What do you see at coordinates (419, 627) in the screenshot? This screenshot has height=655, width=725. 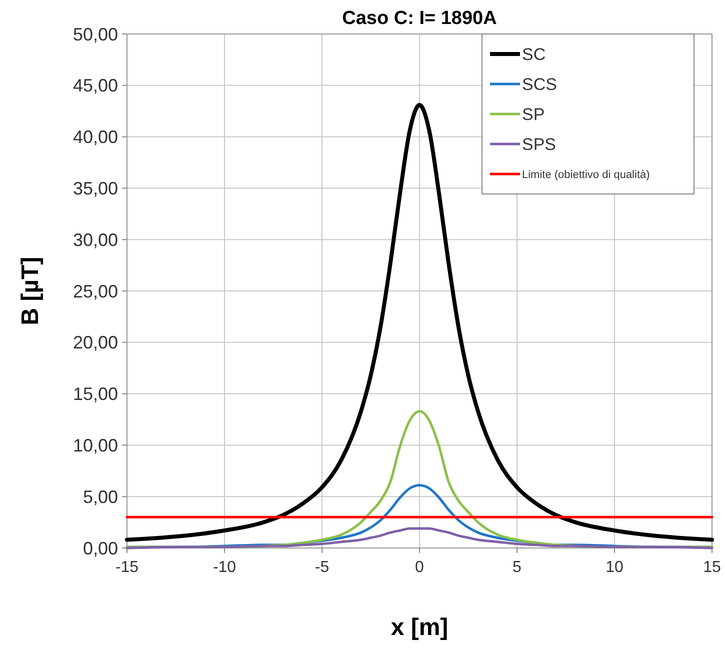 I see `x-axis-title: x [m]` at bounding box center [419, 627].